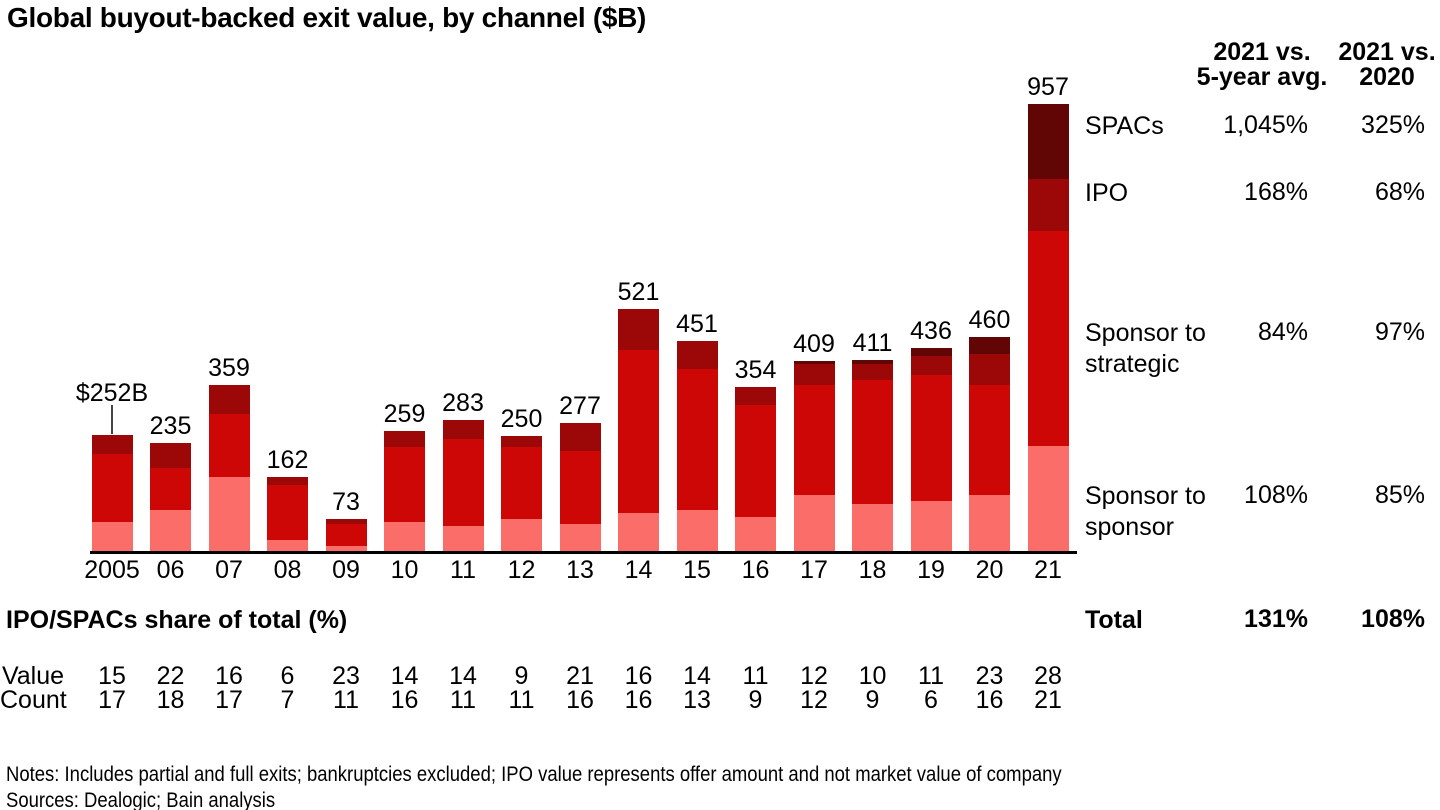 Image resolution: width=1440 pixels, height=810 pixels. I want to click on bar-total-label: 359, so click(229, 367).